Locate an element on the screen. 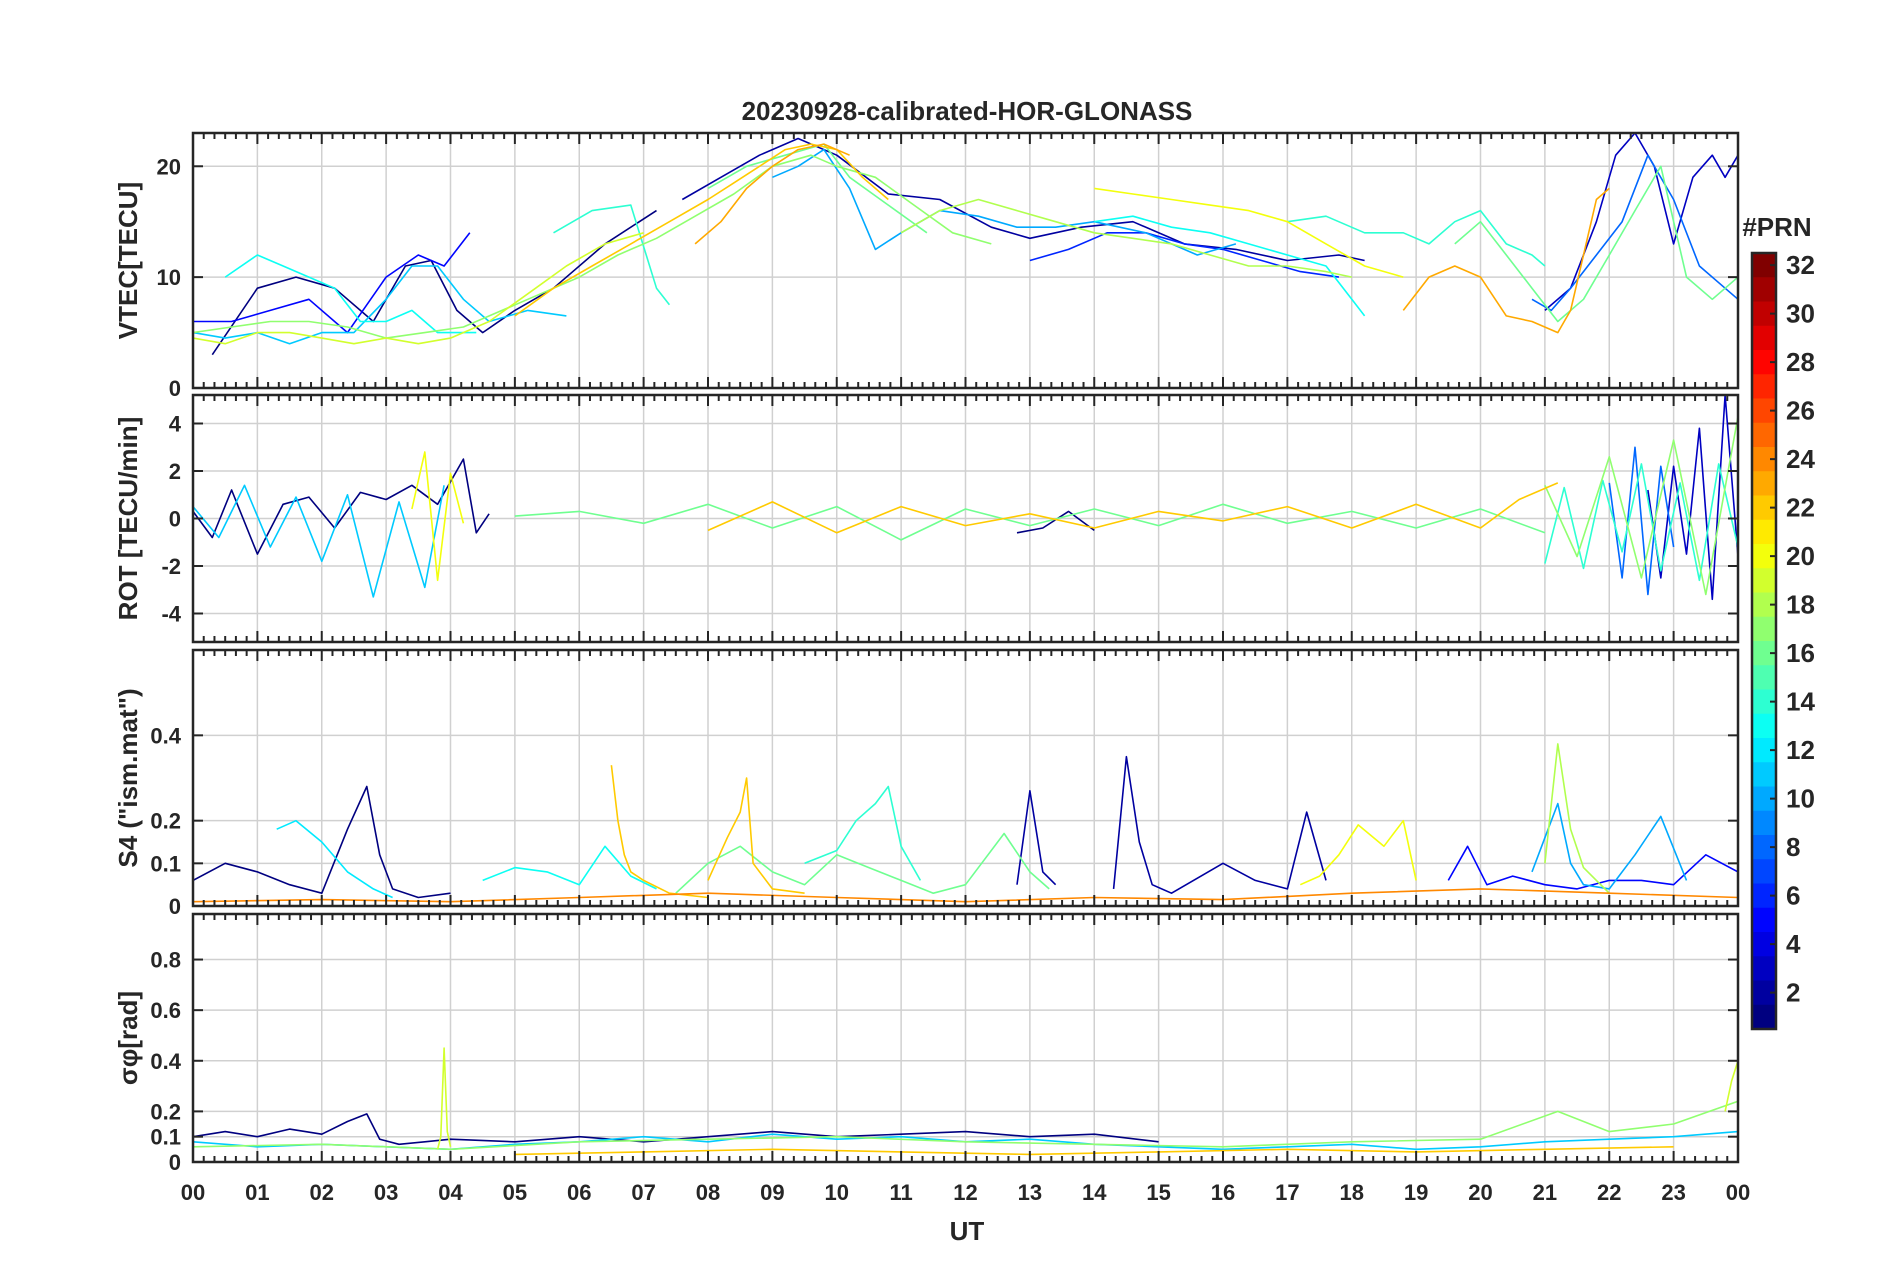  colorbar-tick-label: 8 is located at coordinates (1793, 847).